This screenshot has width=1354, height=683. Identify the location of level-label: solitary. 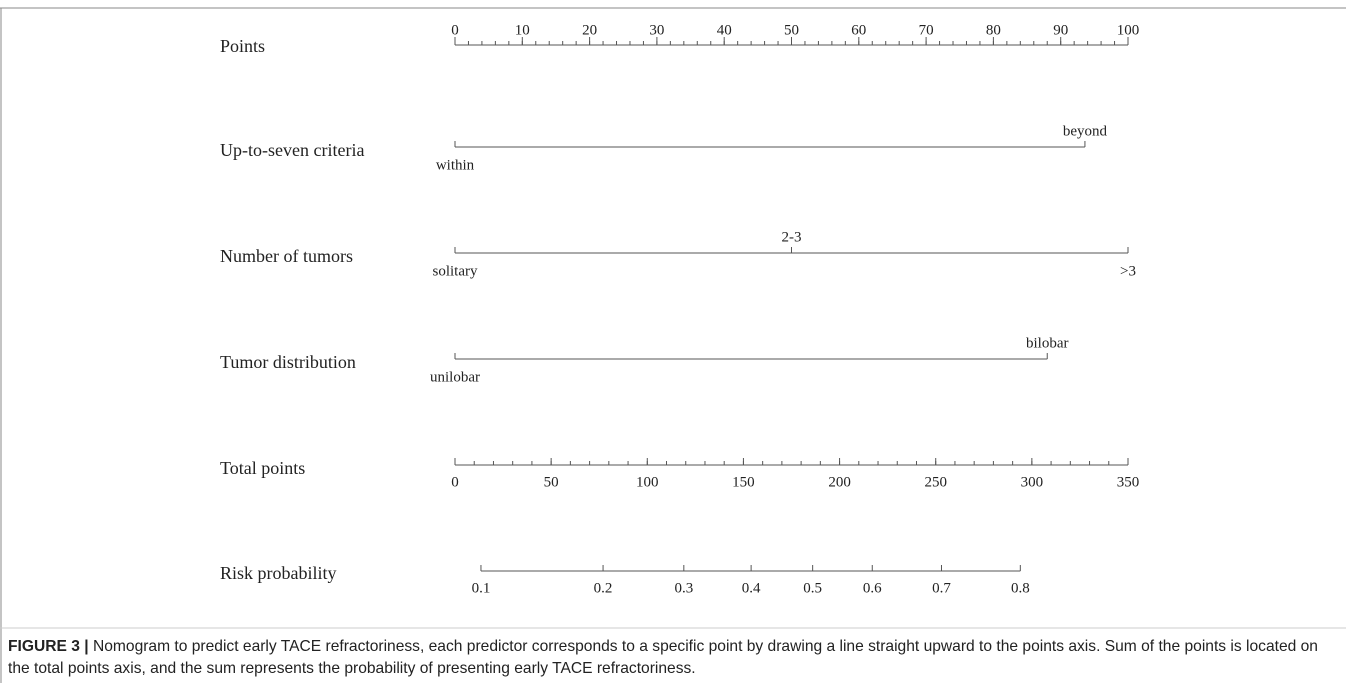
(455, 271).